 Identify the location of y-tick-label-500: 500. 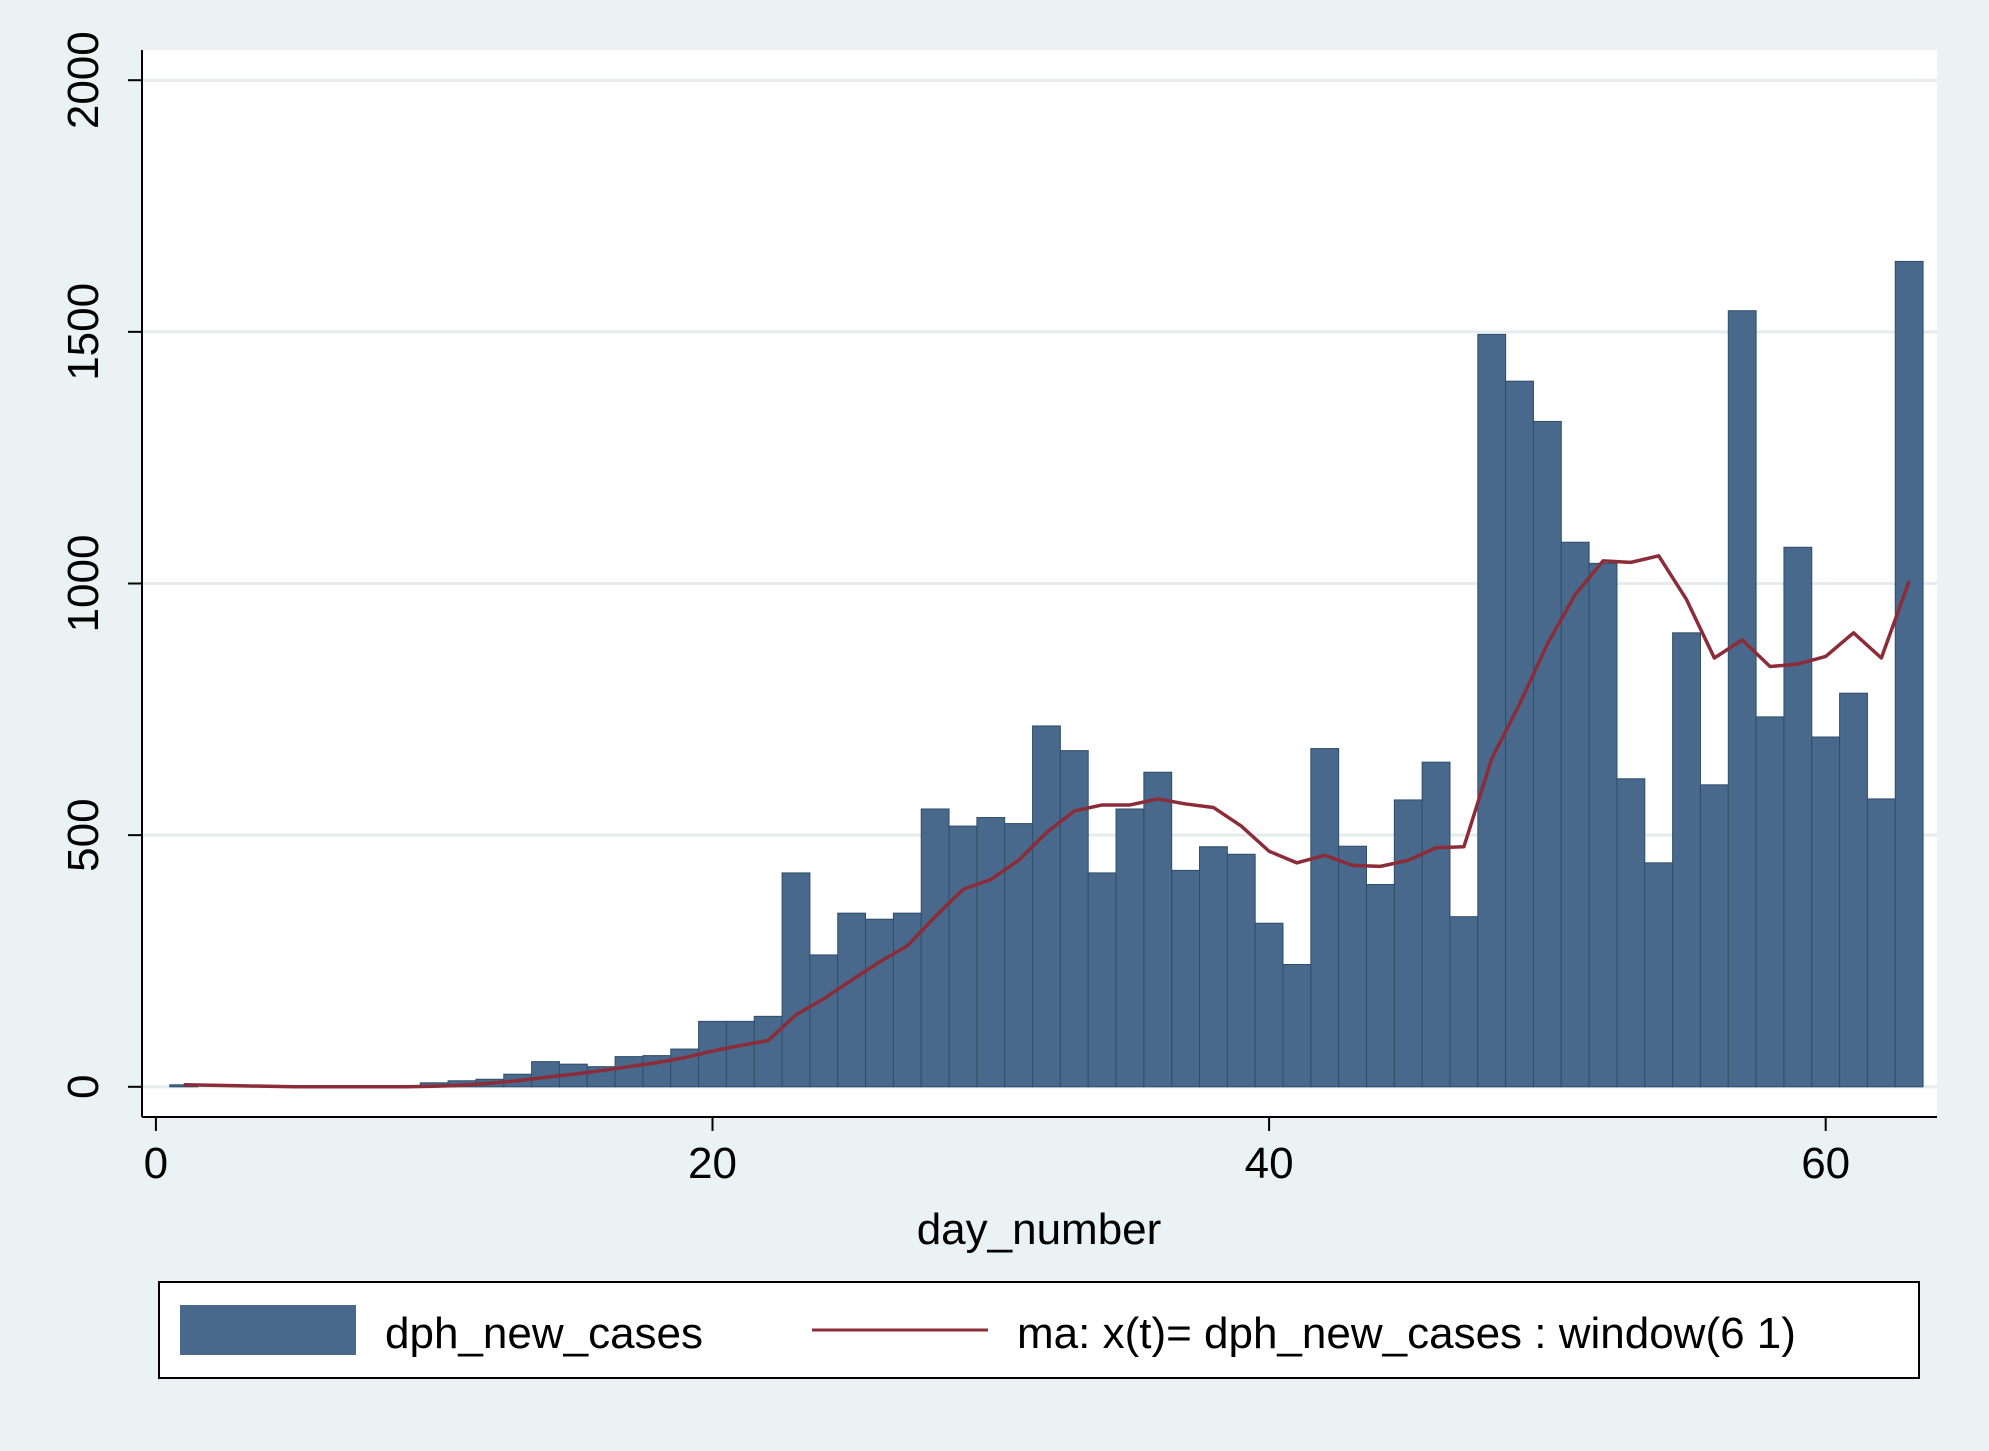
(83, 834).